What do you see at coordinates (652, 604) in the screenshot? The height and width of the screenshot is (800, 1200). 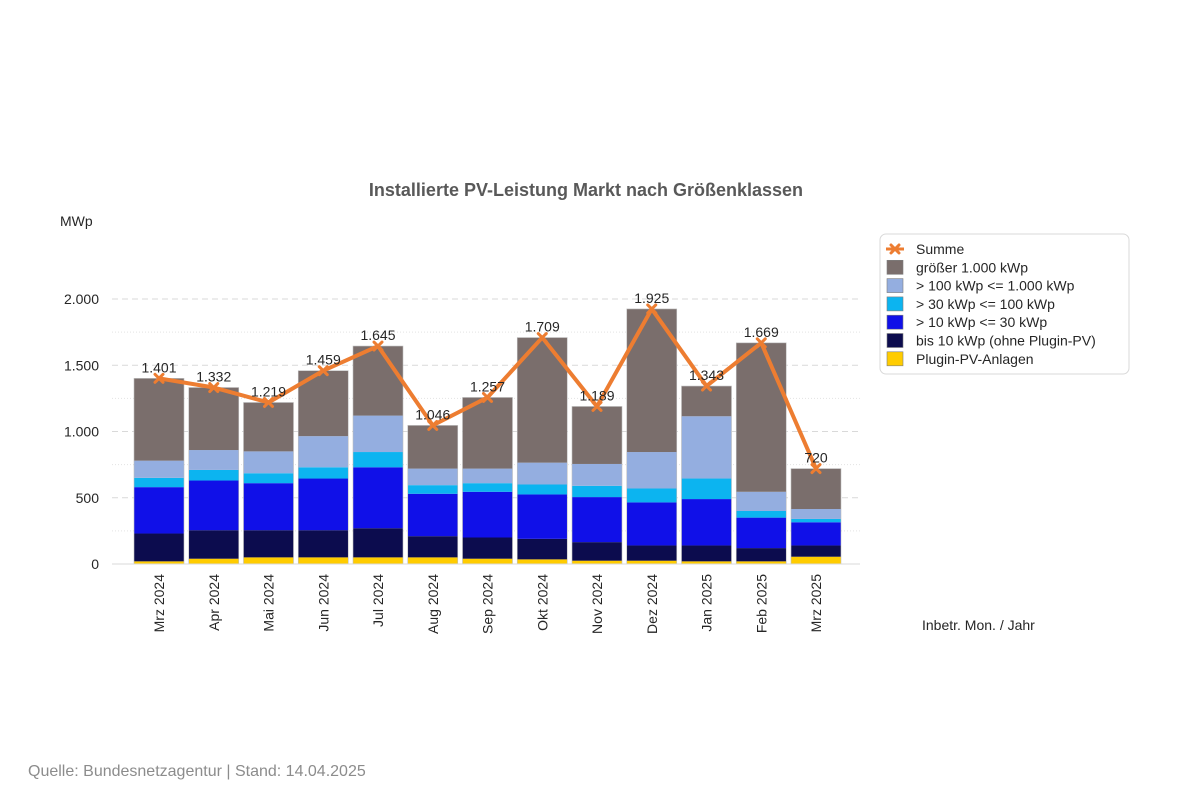 I see `x-tick-label: Dez 2024` at bounding box center [652, 604].